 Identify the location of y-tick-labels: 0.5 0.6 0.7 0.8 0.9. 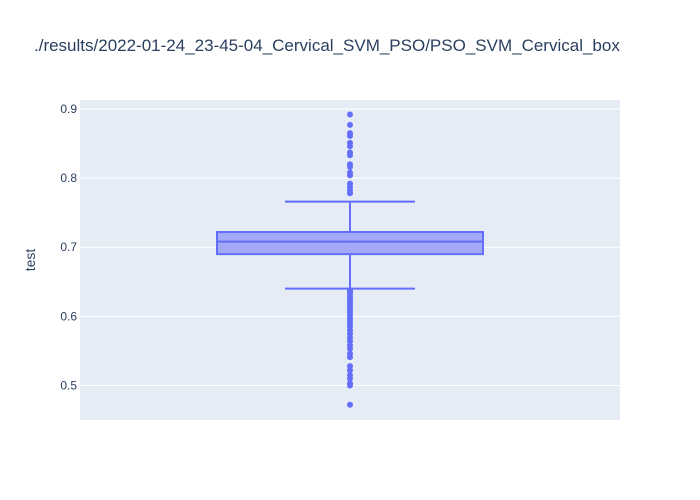
(68, 247).